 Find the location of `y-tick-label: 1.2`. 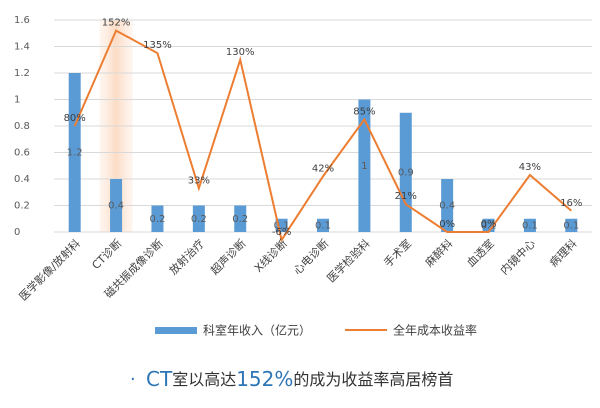

y-tick-label: 1.2 is located at coordinates (22, 73).